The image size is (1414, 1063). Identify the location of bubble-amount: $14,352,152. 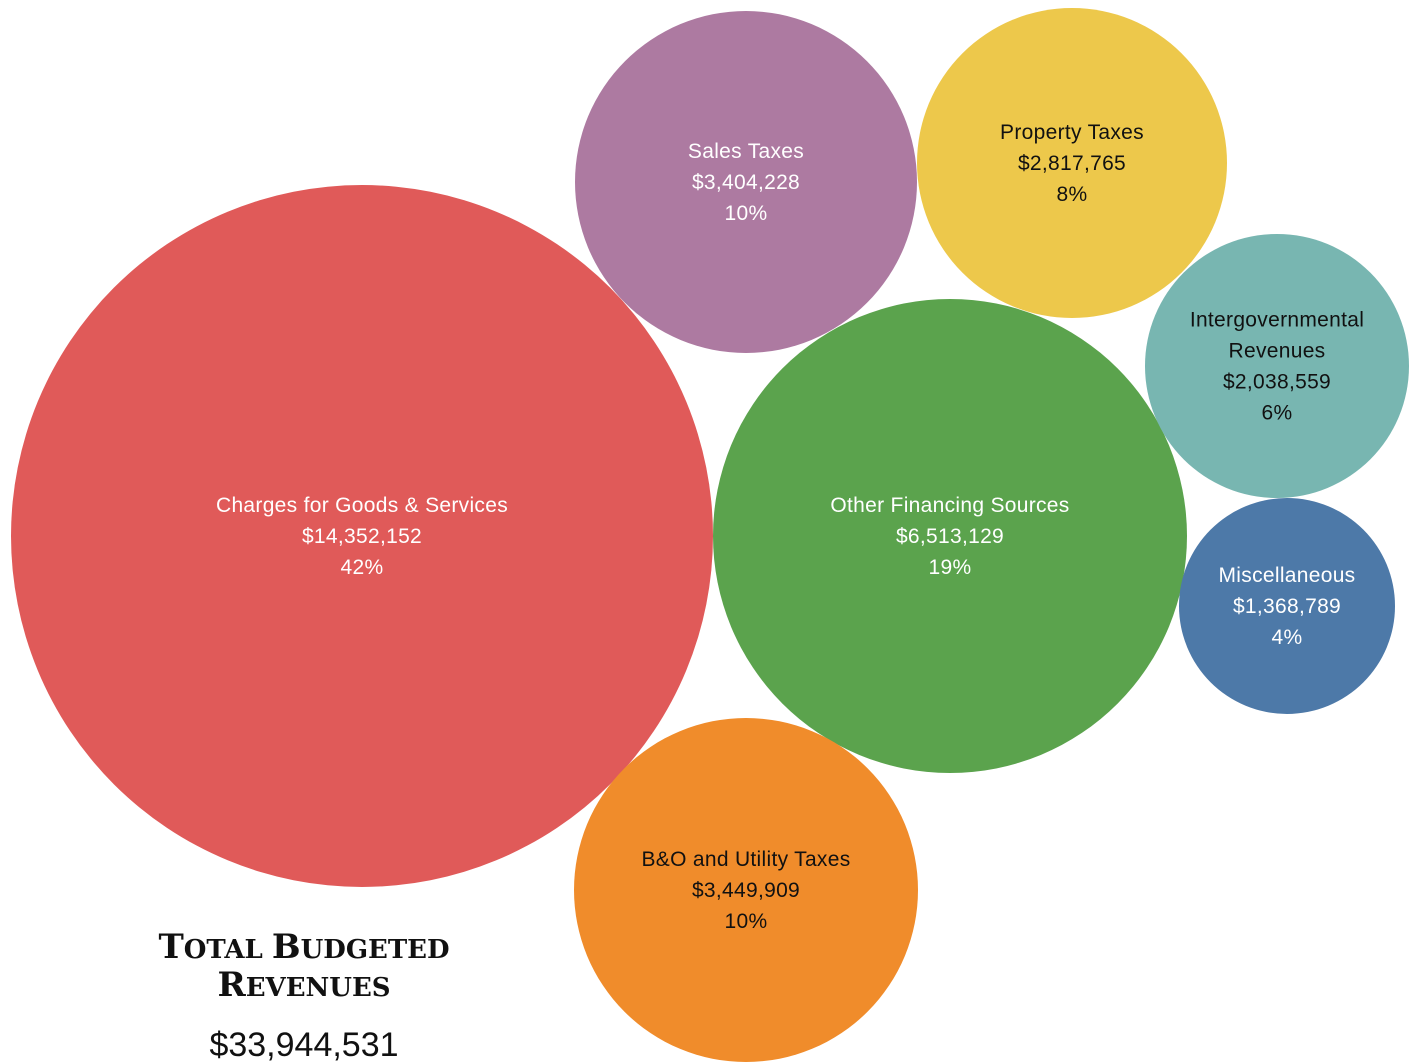
(362, 536).